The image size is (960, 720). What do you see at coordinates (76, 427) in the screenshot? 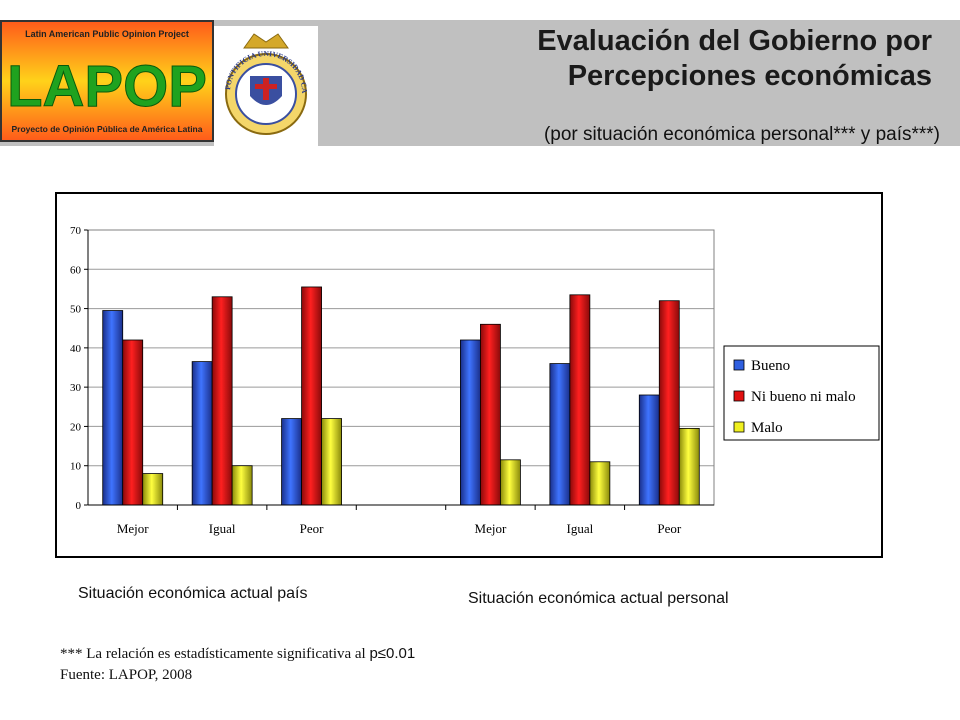
I see `y-tick-label: 20` at bounding box center [76, 427].